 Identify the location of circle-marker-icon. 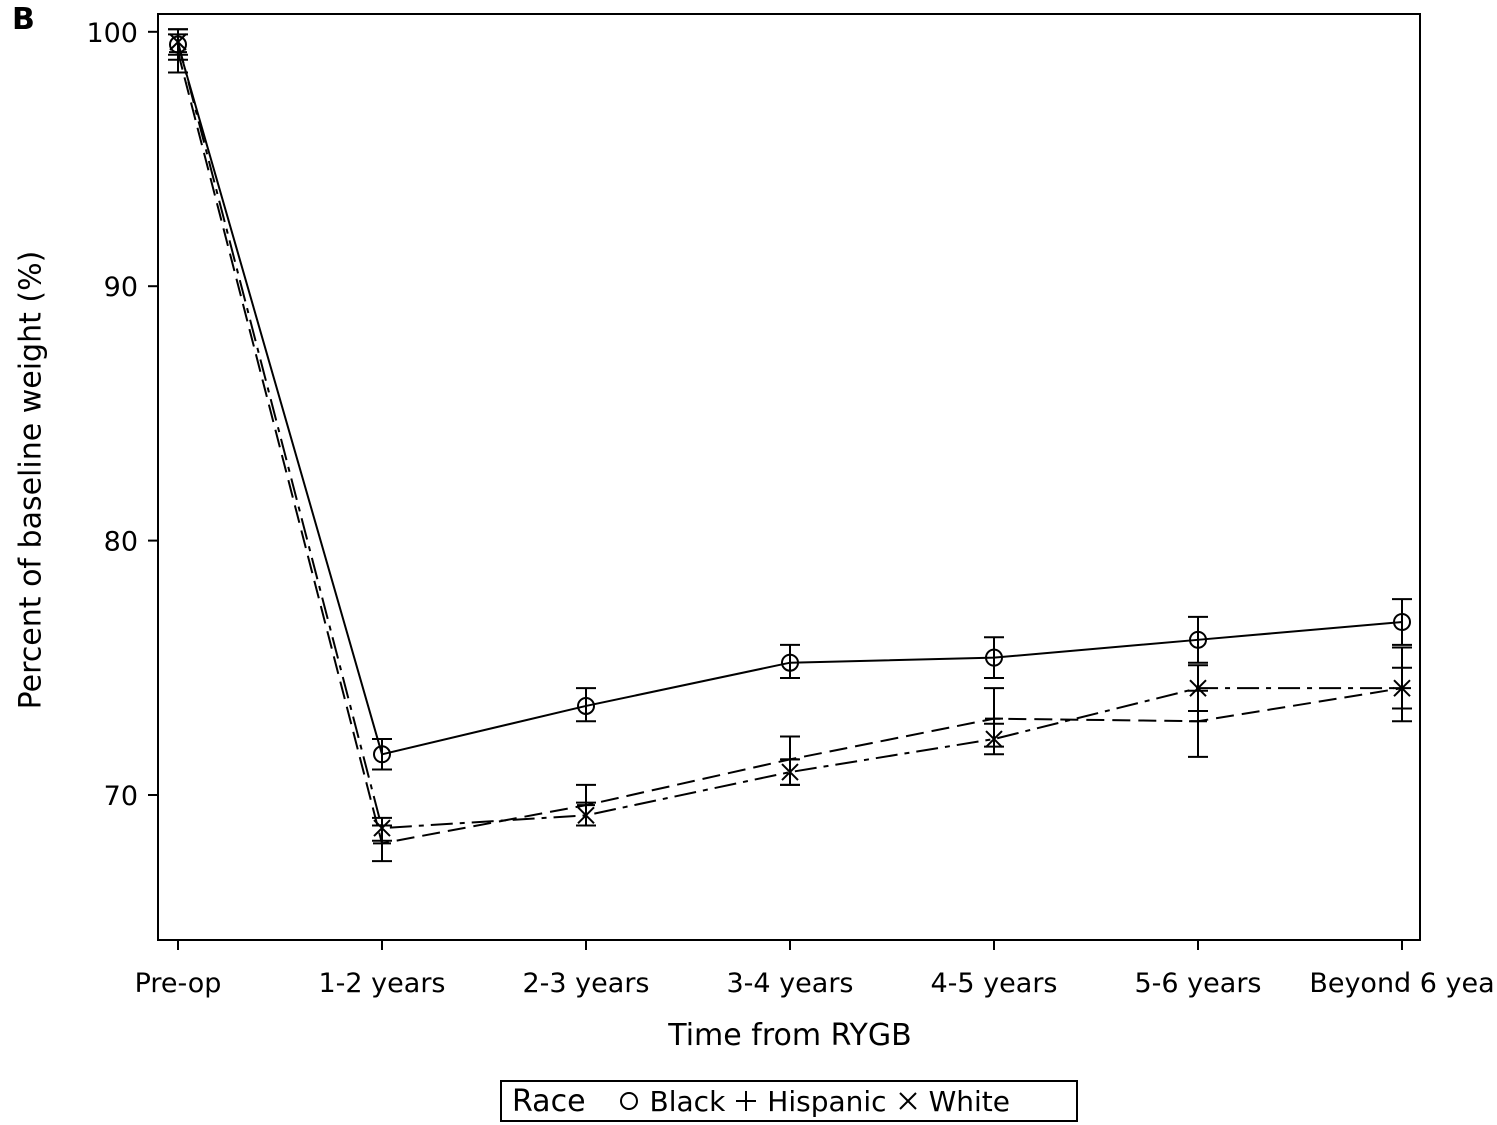
(628, 1101).